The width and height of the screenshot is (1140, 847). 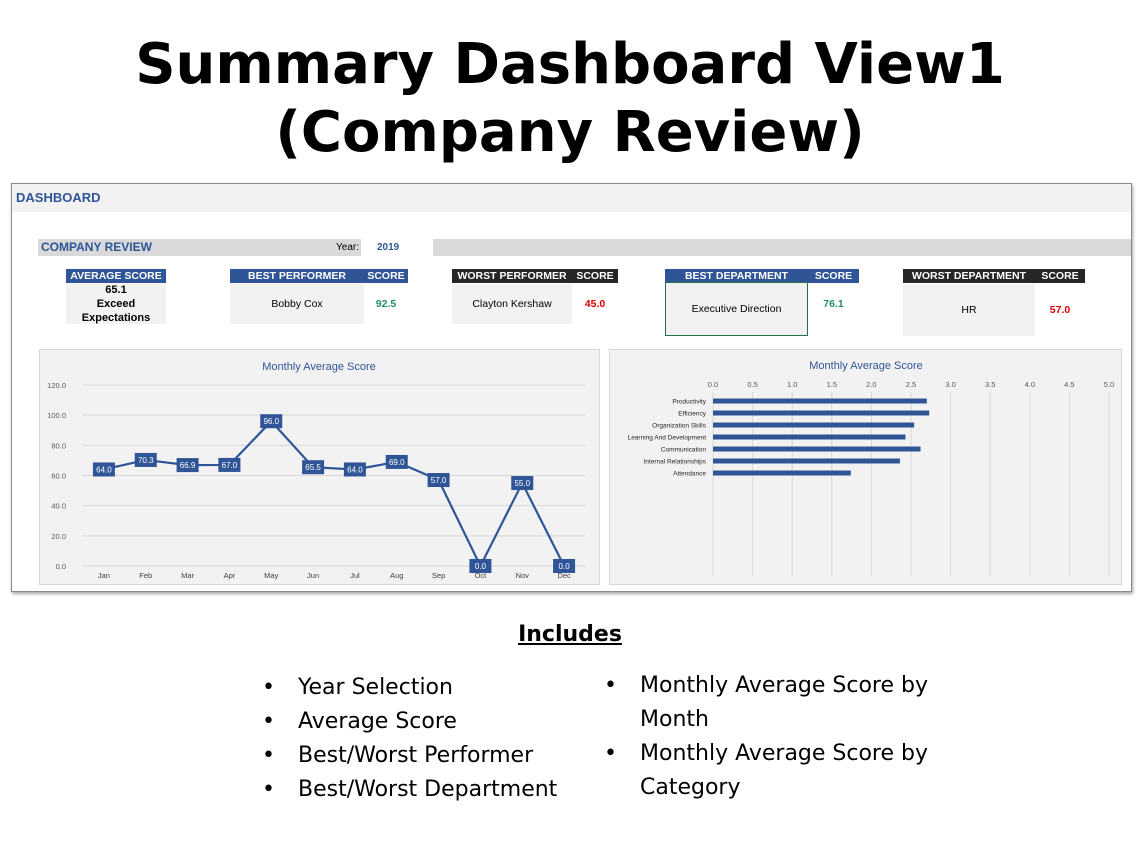 I want to click on category-label: Communication, so click(x=684, y=450).